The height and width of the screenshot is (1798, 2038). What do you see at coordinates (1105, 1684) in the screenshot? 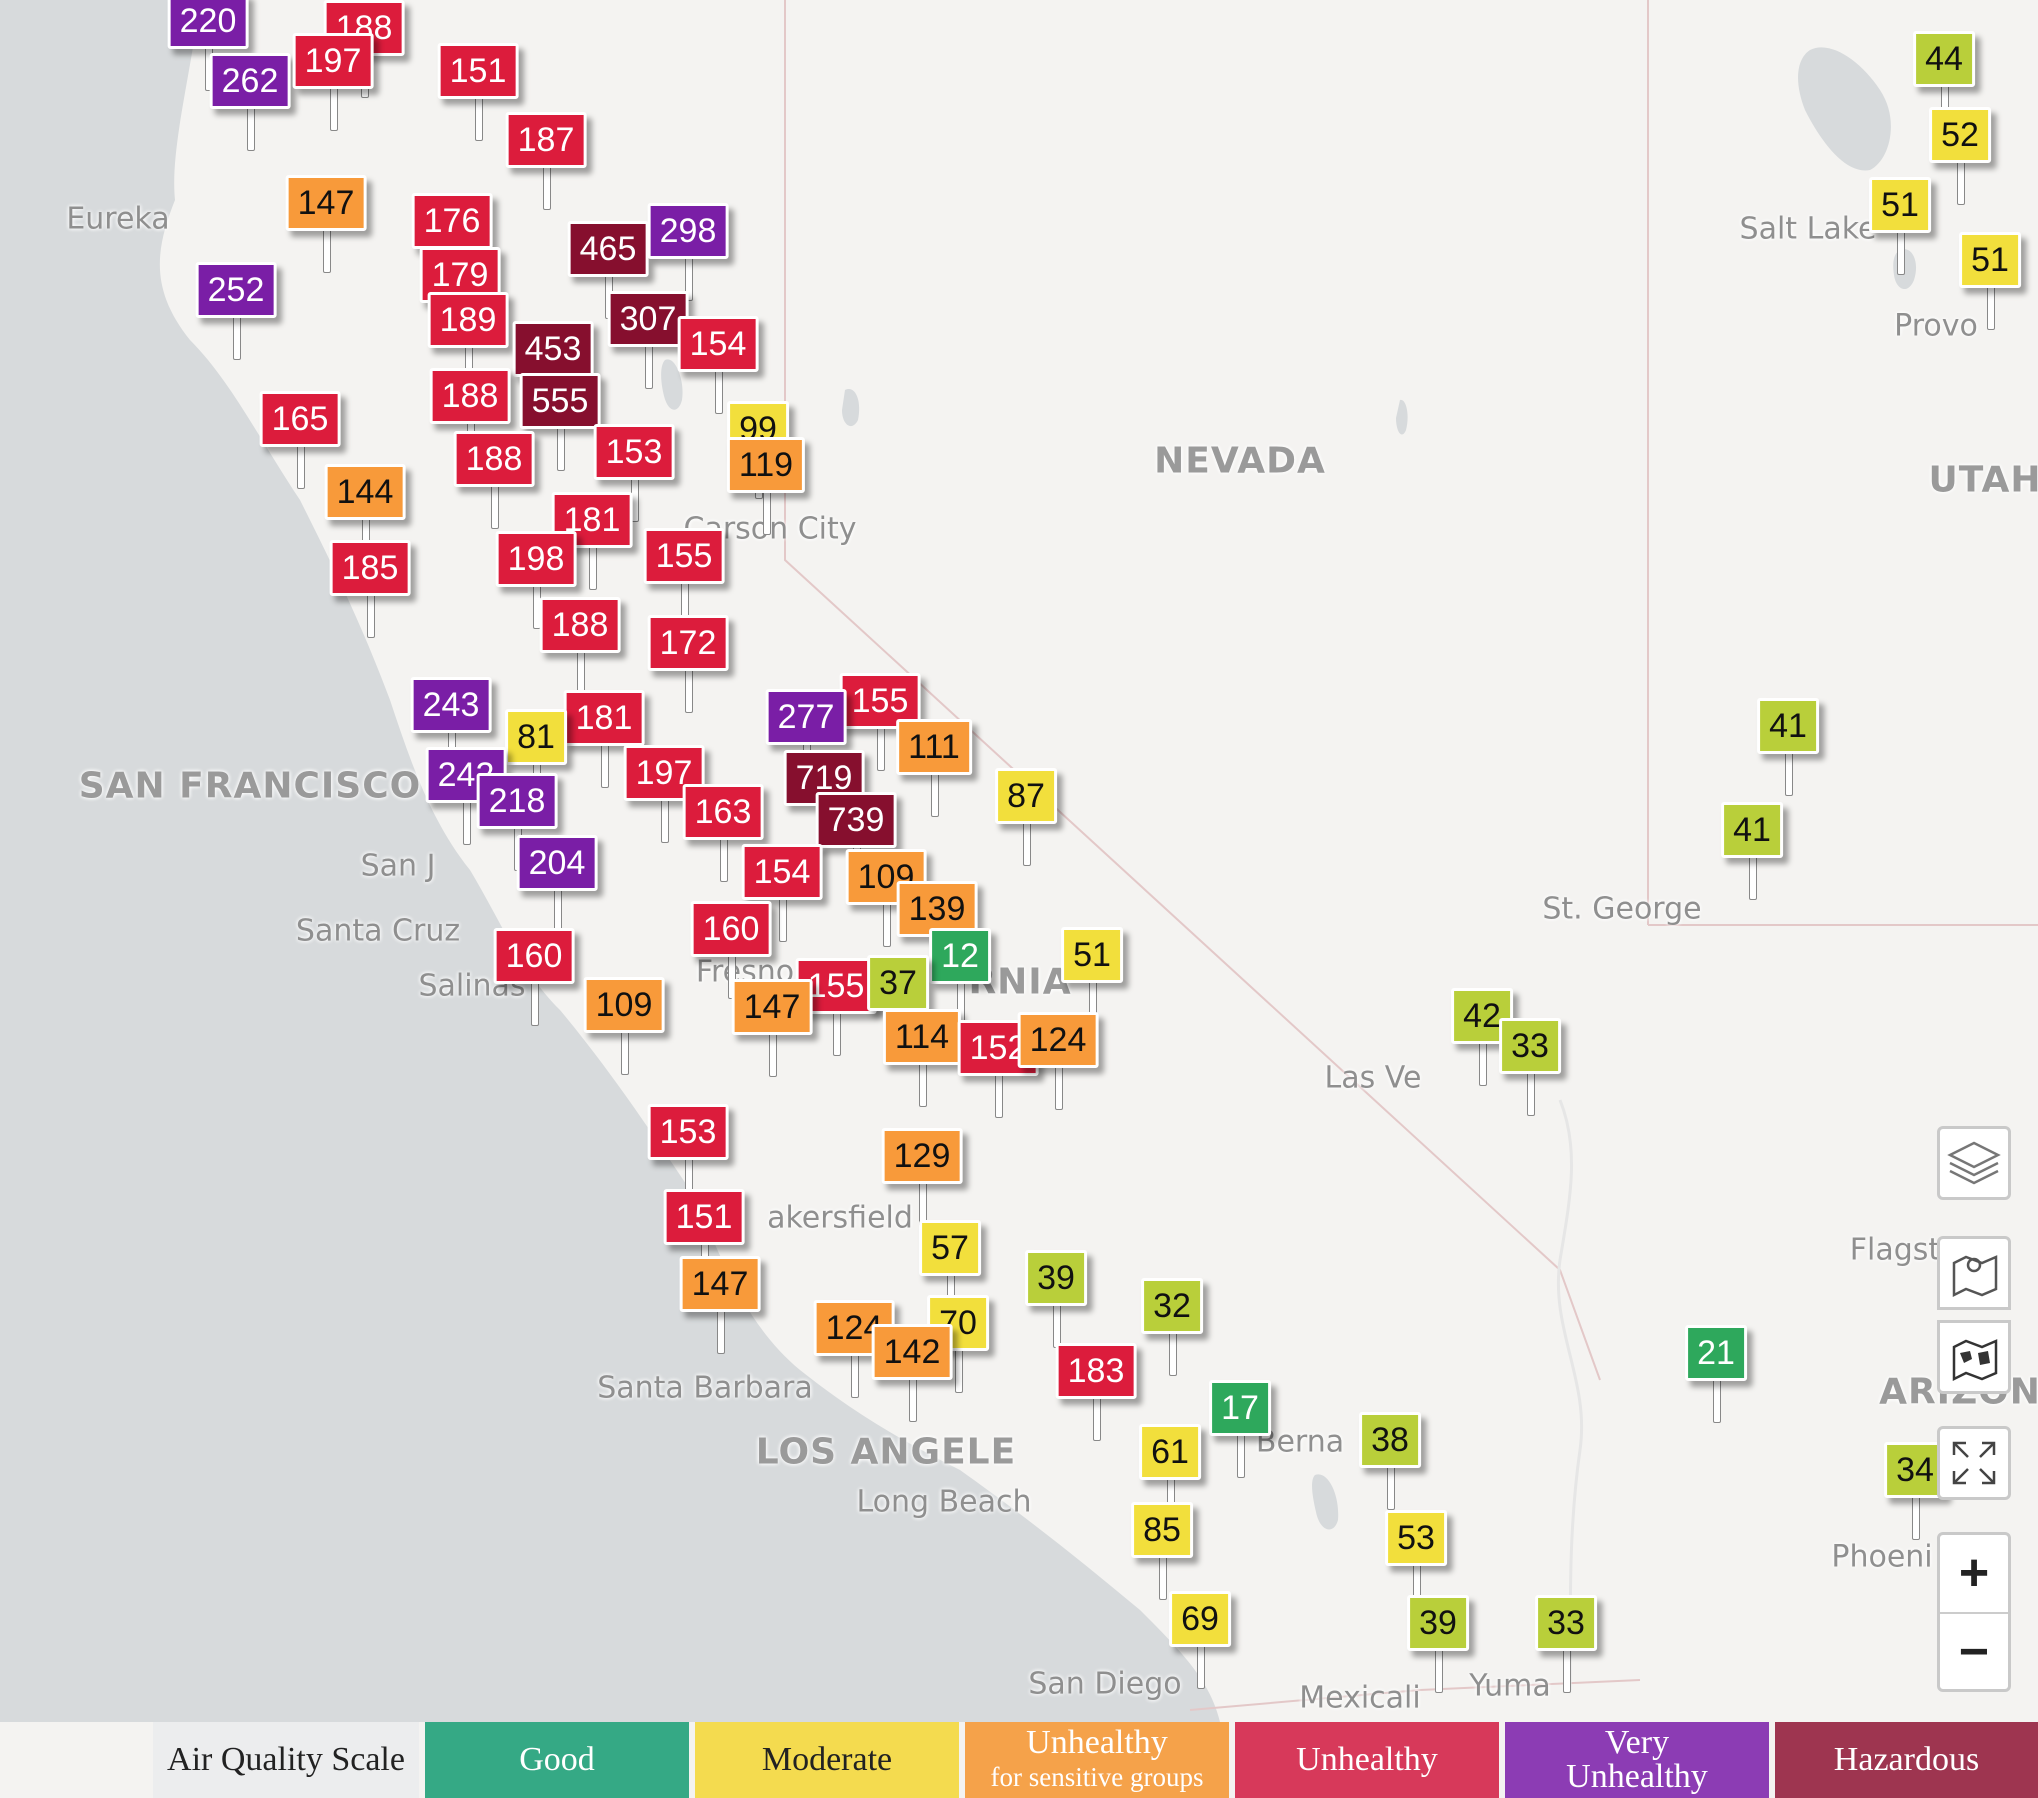
I see `place-label-san-diego: San Diego` at bounding box center [1105, 1684].